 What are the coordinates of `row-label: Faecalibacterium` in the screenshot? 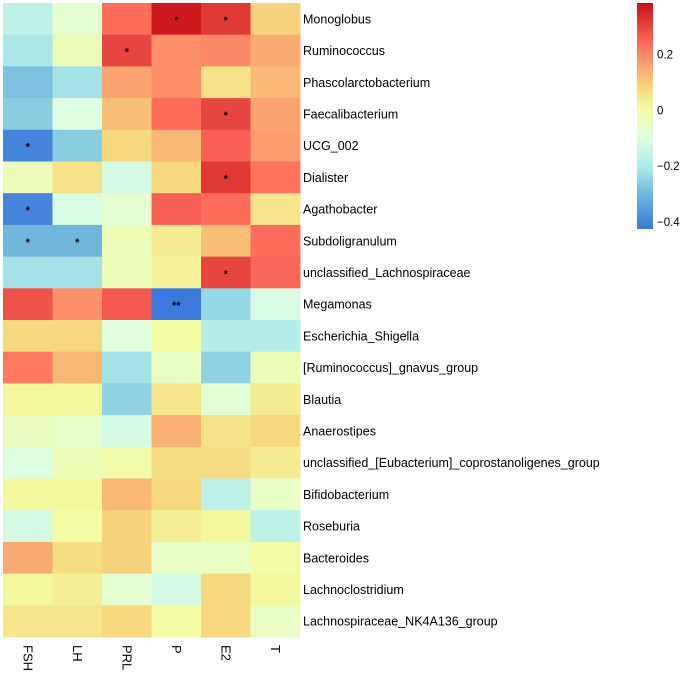 It's located at (350, 114).